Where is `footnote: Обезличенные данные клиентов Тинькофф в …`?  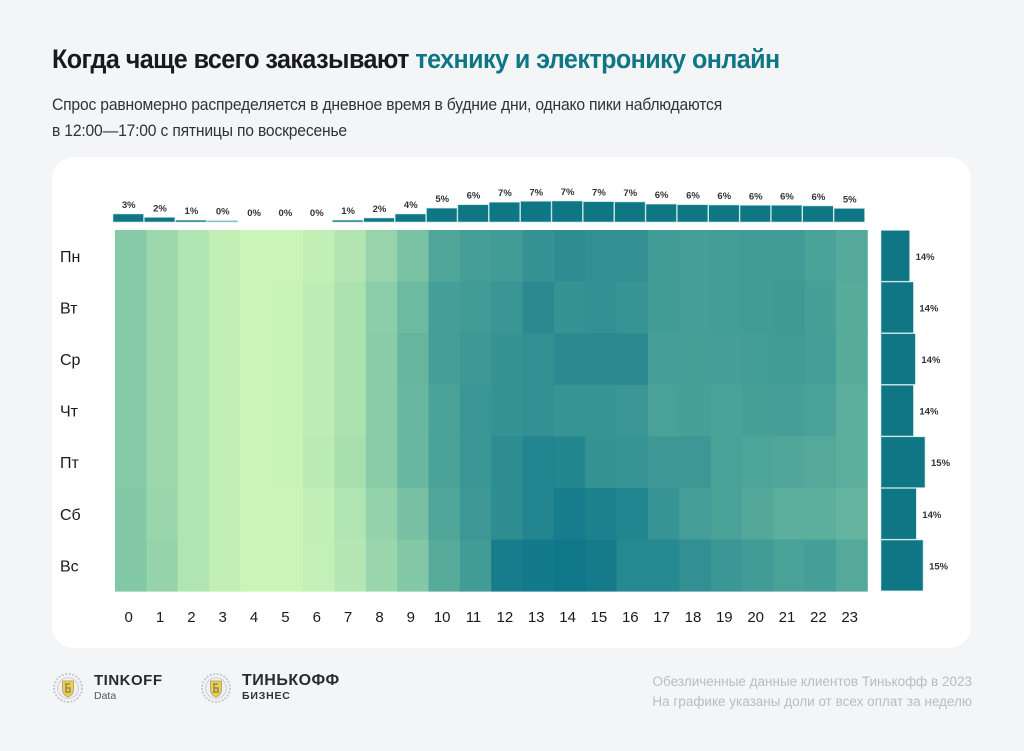 footnote: Обезличенные данные клиентов Тинькофф в … is located at coordinates (812, 692).